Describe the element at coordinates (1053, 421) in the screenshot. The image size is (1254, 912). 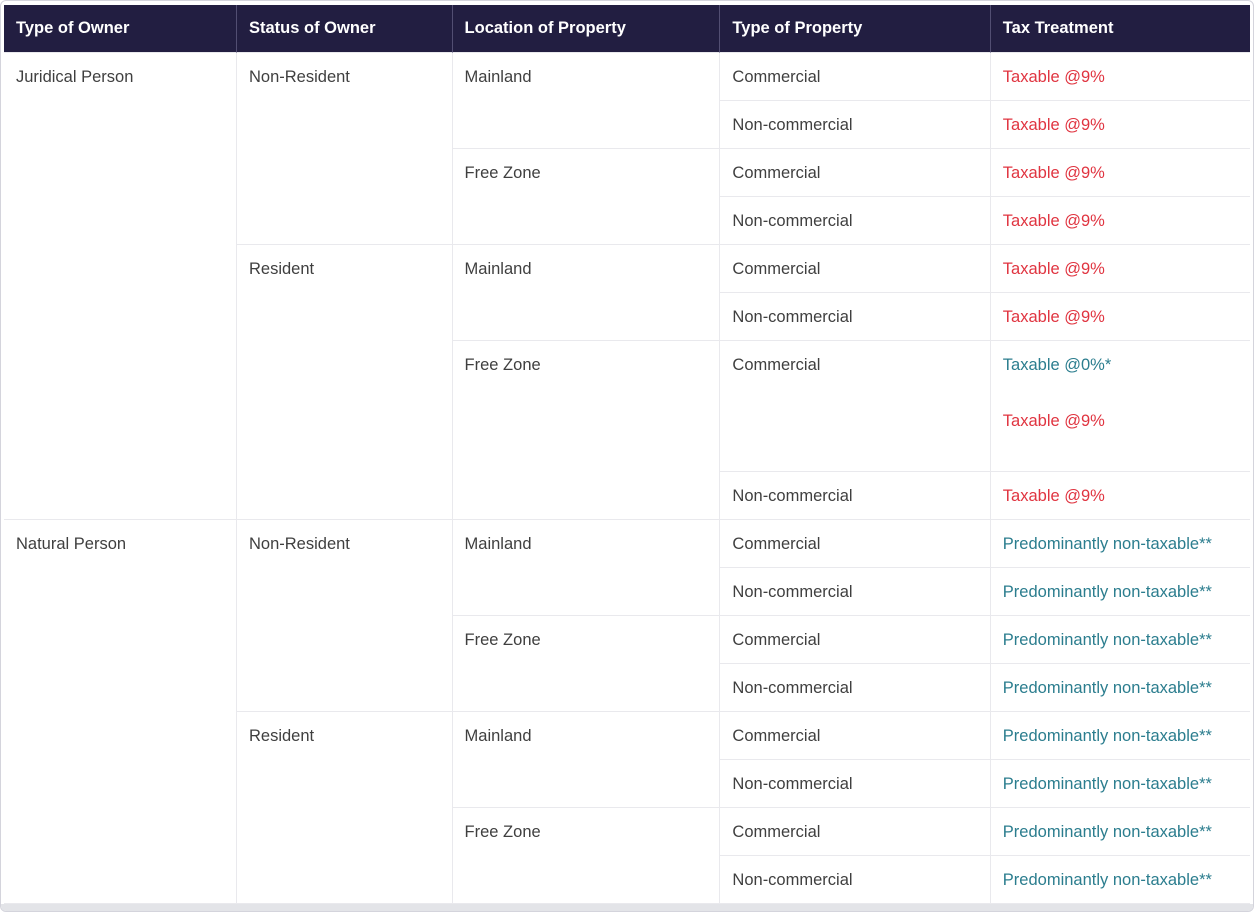
I see `treatment-text: Taxable @9%` at that location.